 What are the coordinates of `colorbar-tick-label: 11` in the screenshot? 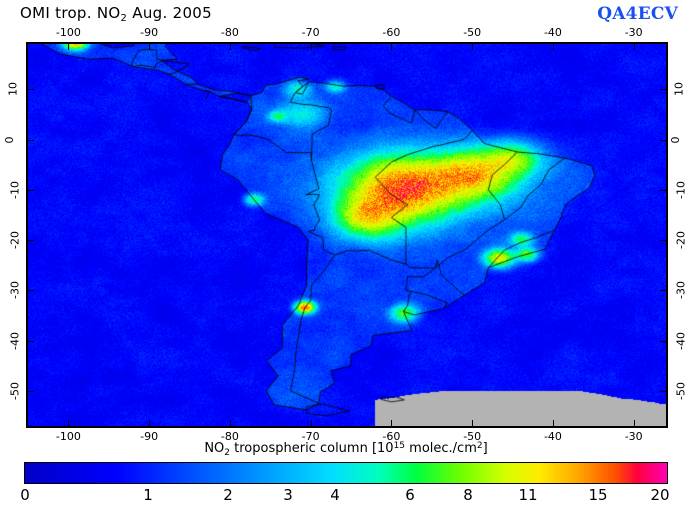 It's located at (528, 495).